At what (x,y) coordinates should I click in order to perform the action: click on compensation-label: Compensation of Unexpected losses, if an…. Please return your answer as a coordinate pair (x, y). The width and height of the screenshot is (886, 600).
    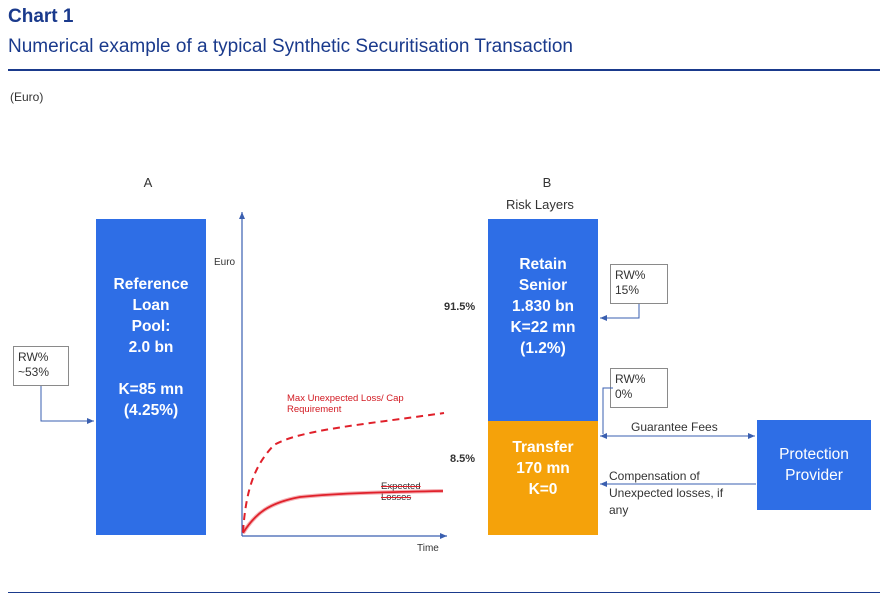
    Looking at the image, I should click on (666, 493).